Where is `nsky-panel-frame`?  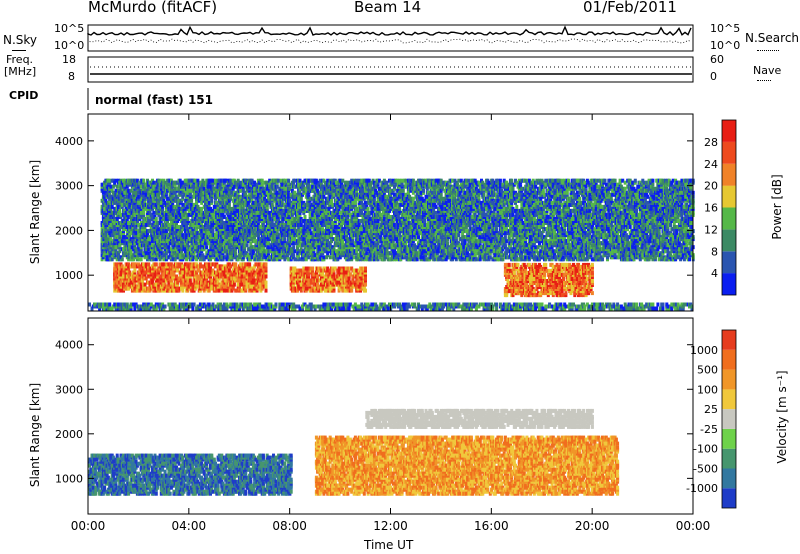 nsky-panel-frame is located at coordinates (390, 38).